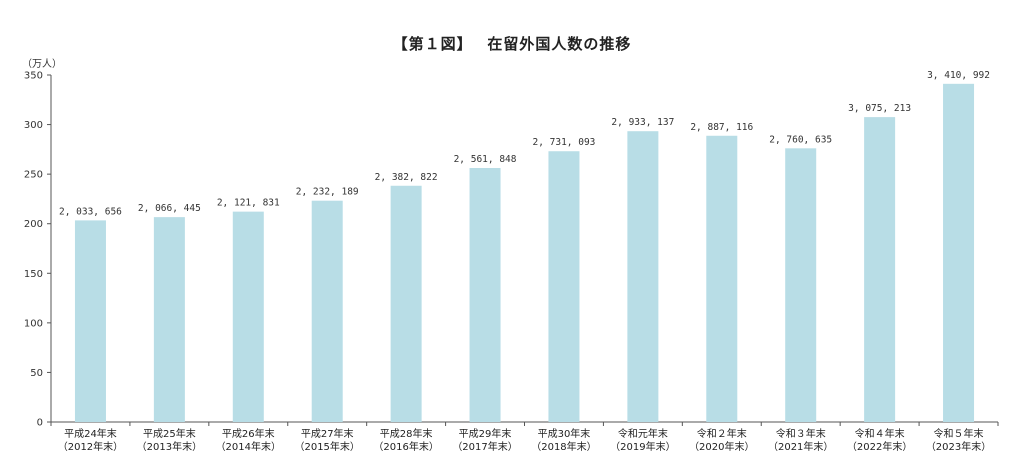 This screenshot has width=1024, height=460. I want to click on x-category-label: 平成25年末, so click(169, 433).